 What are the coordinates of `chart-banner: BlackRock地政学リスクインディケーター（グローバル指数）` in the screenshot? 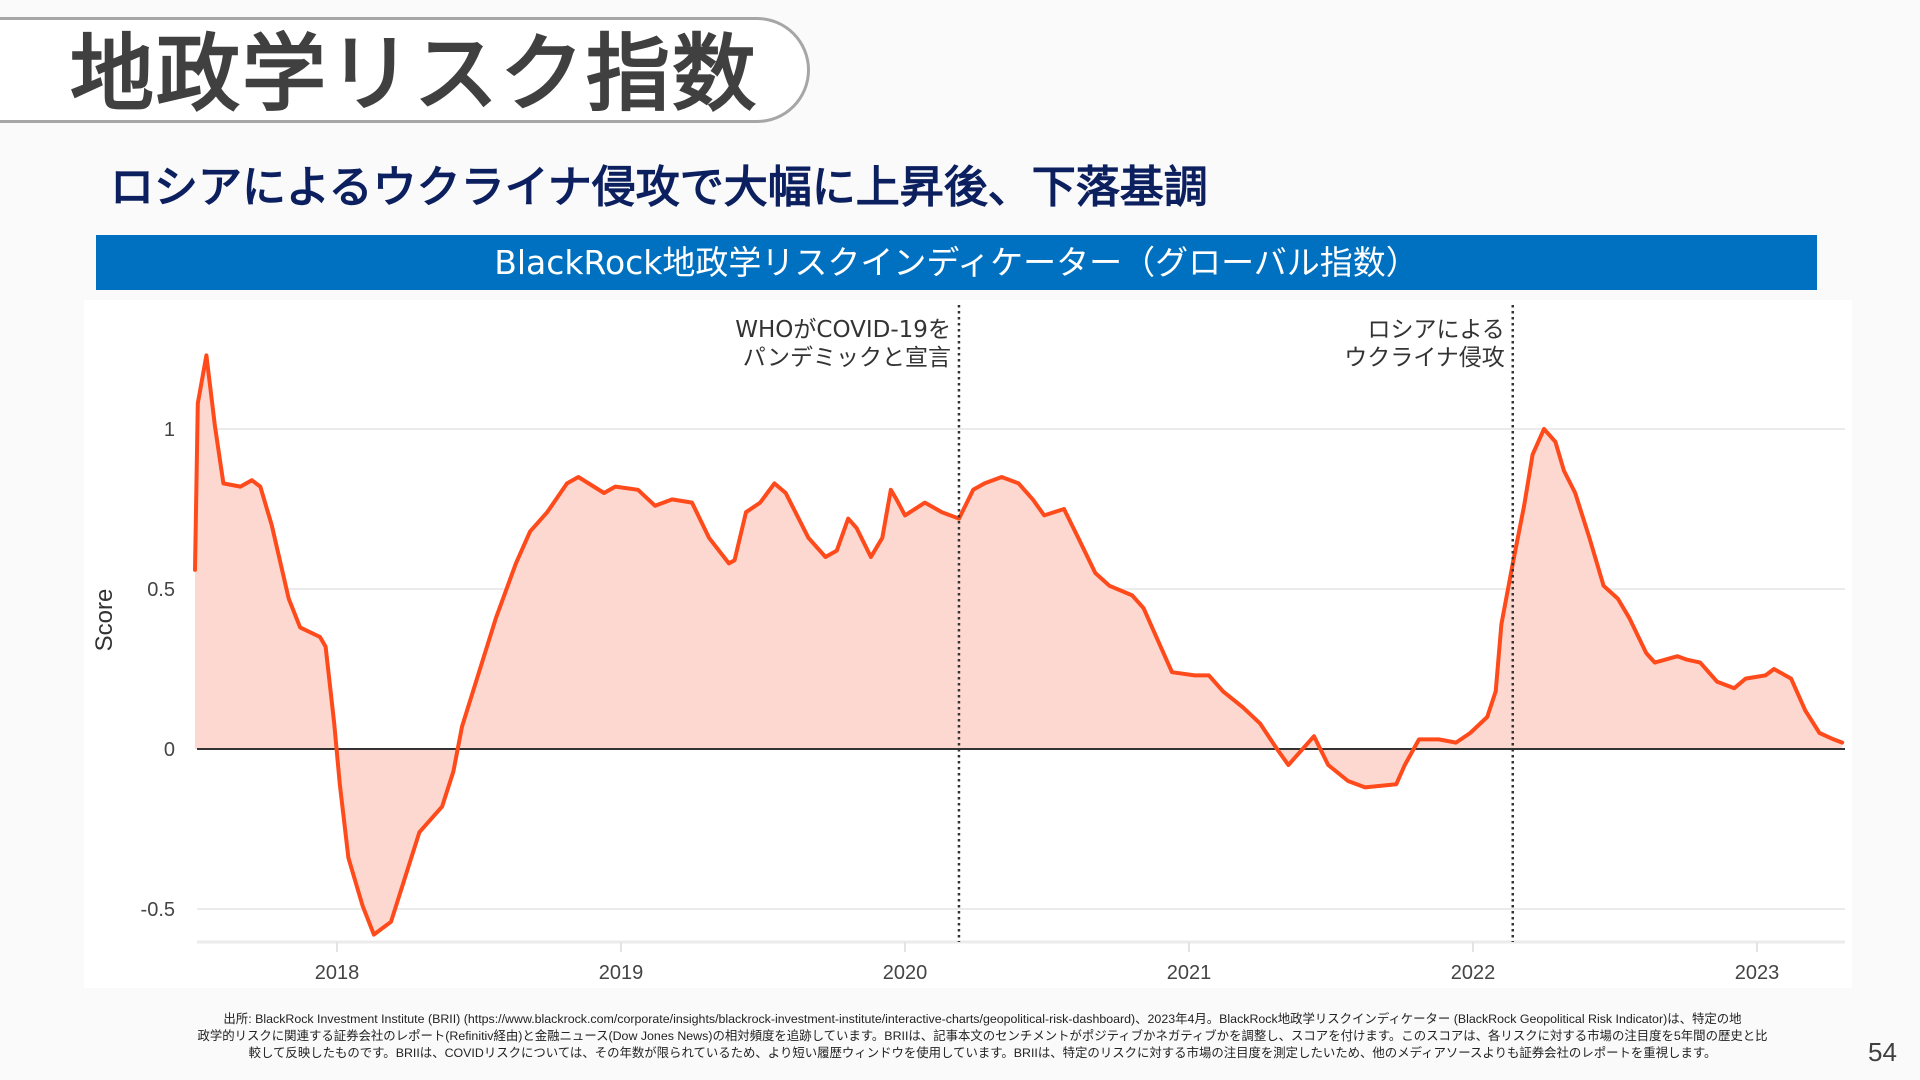 It's located at (956, 262).